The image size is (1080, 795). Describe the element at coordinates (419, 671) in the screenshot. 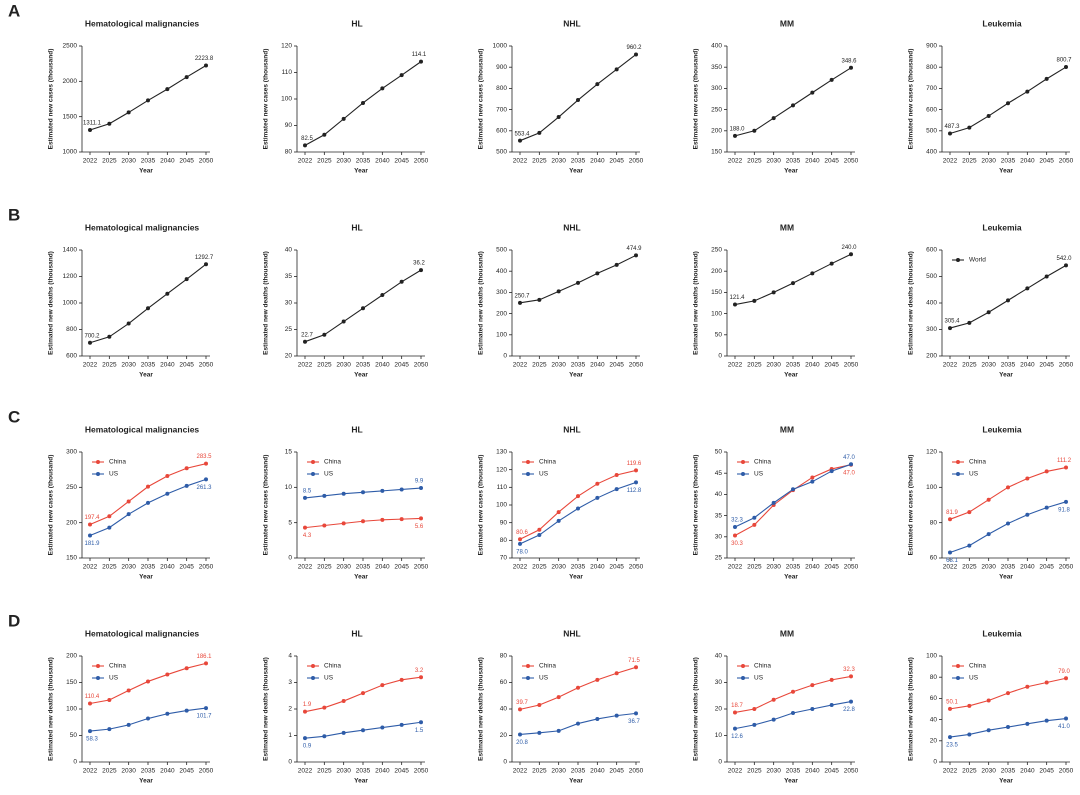

I see `data-label: 3.2` at that location.